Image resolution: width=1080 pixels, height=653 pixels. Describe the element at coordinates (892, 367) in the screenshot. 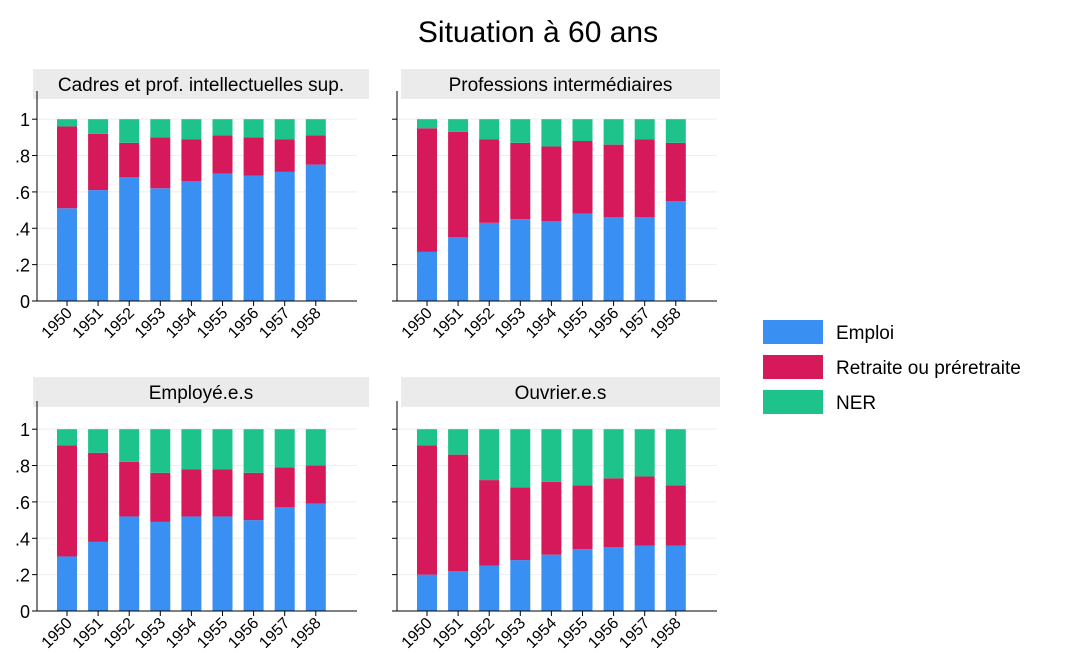

I see `legend: Emploi Retraite ou préretraite NER` at that location.